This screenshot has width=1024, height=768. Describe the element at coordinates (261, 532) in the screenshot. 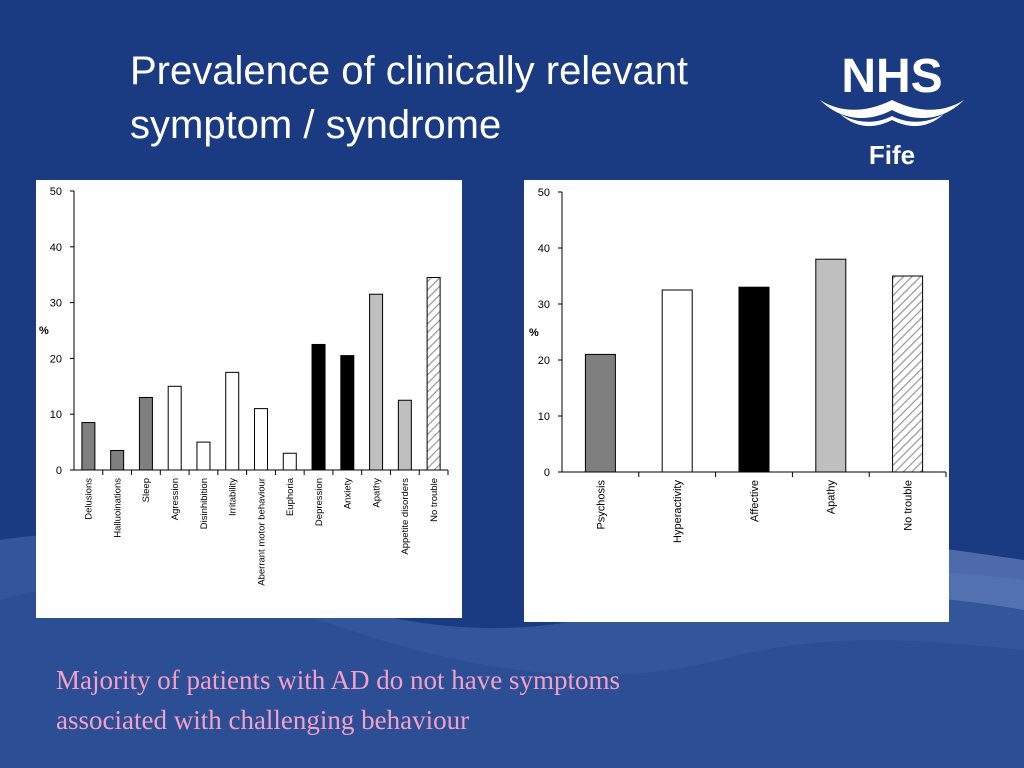

I see `x-tick-label: Aberrant motor behaviour` at that location.